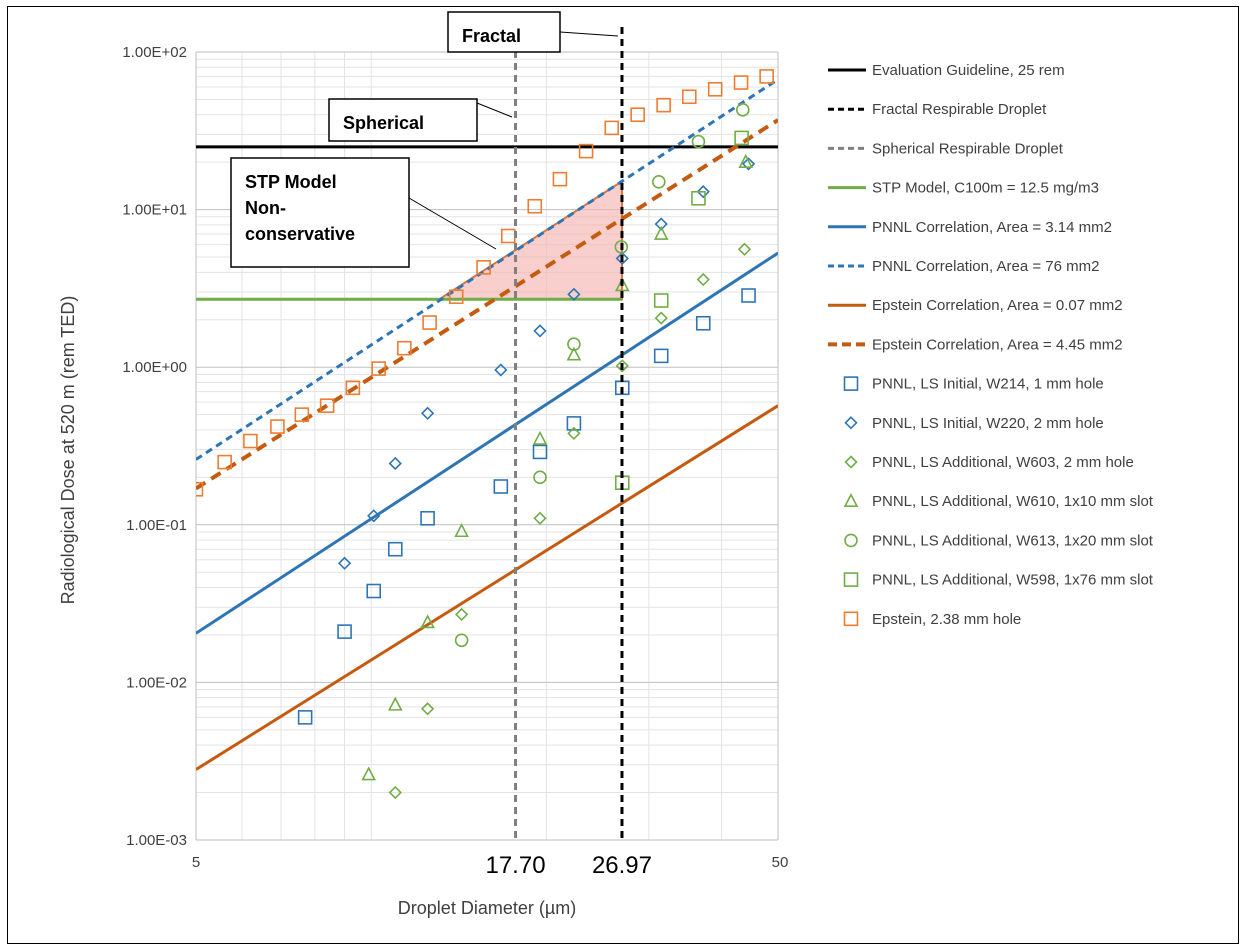 The height and width of the screenshot is (951, 1246). I want to click on legend-label: PNNL, LS Additional, W603, 2 mm hole, so click(1003, 462).